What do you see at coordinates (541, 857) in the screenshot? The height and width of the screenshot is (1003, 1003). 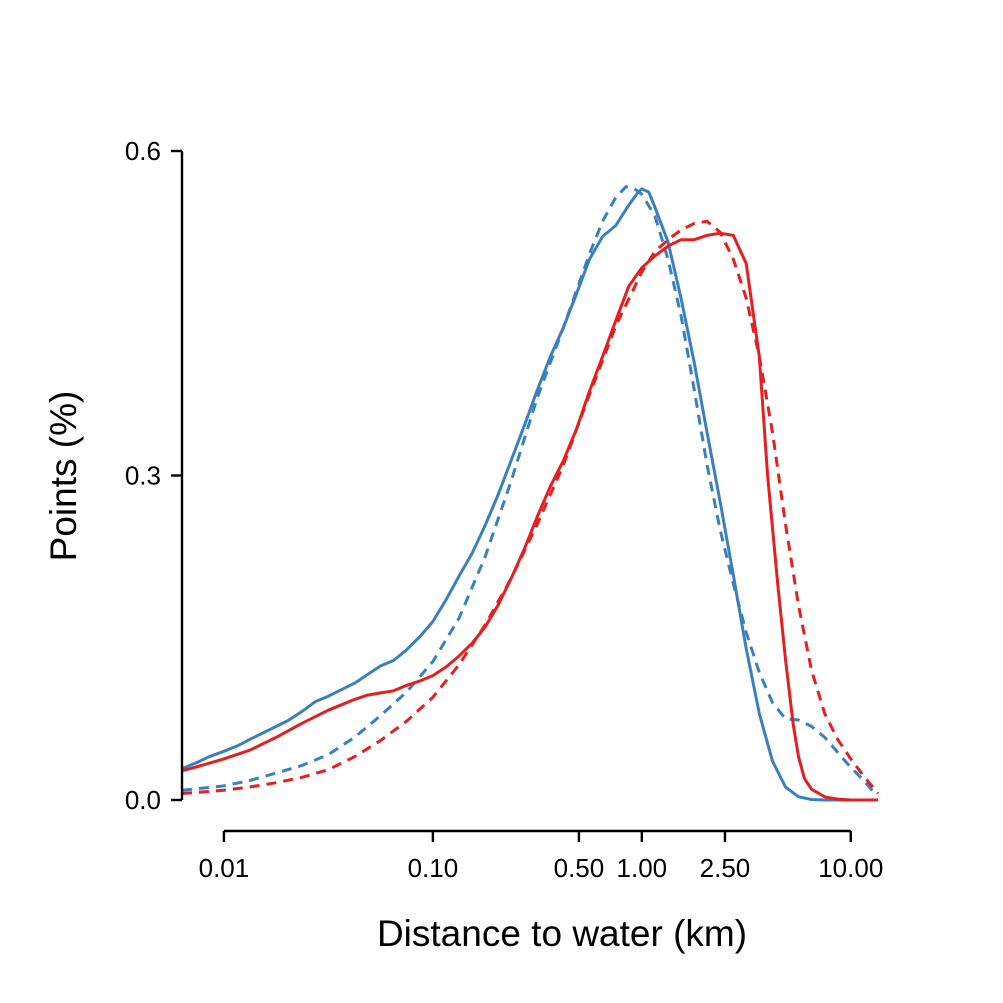 I see `x-axis-ticks: 0.01 0.10 0.50 1.00 2.50 10.00` at bounding box center [541, 857].